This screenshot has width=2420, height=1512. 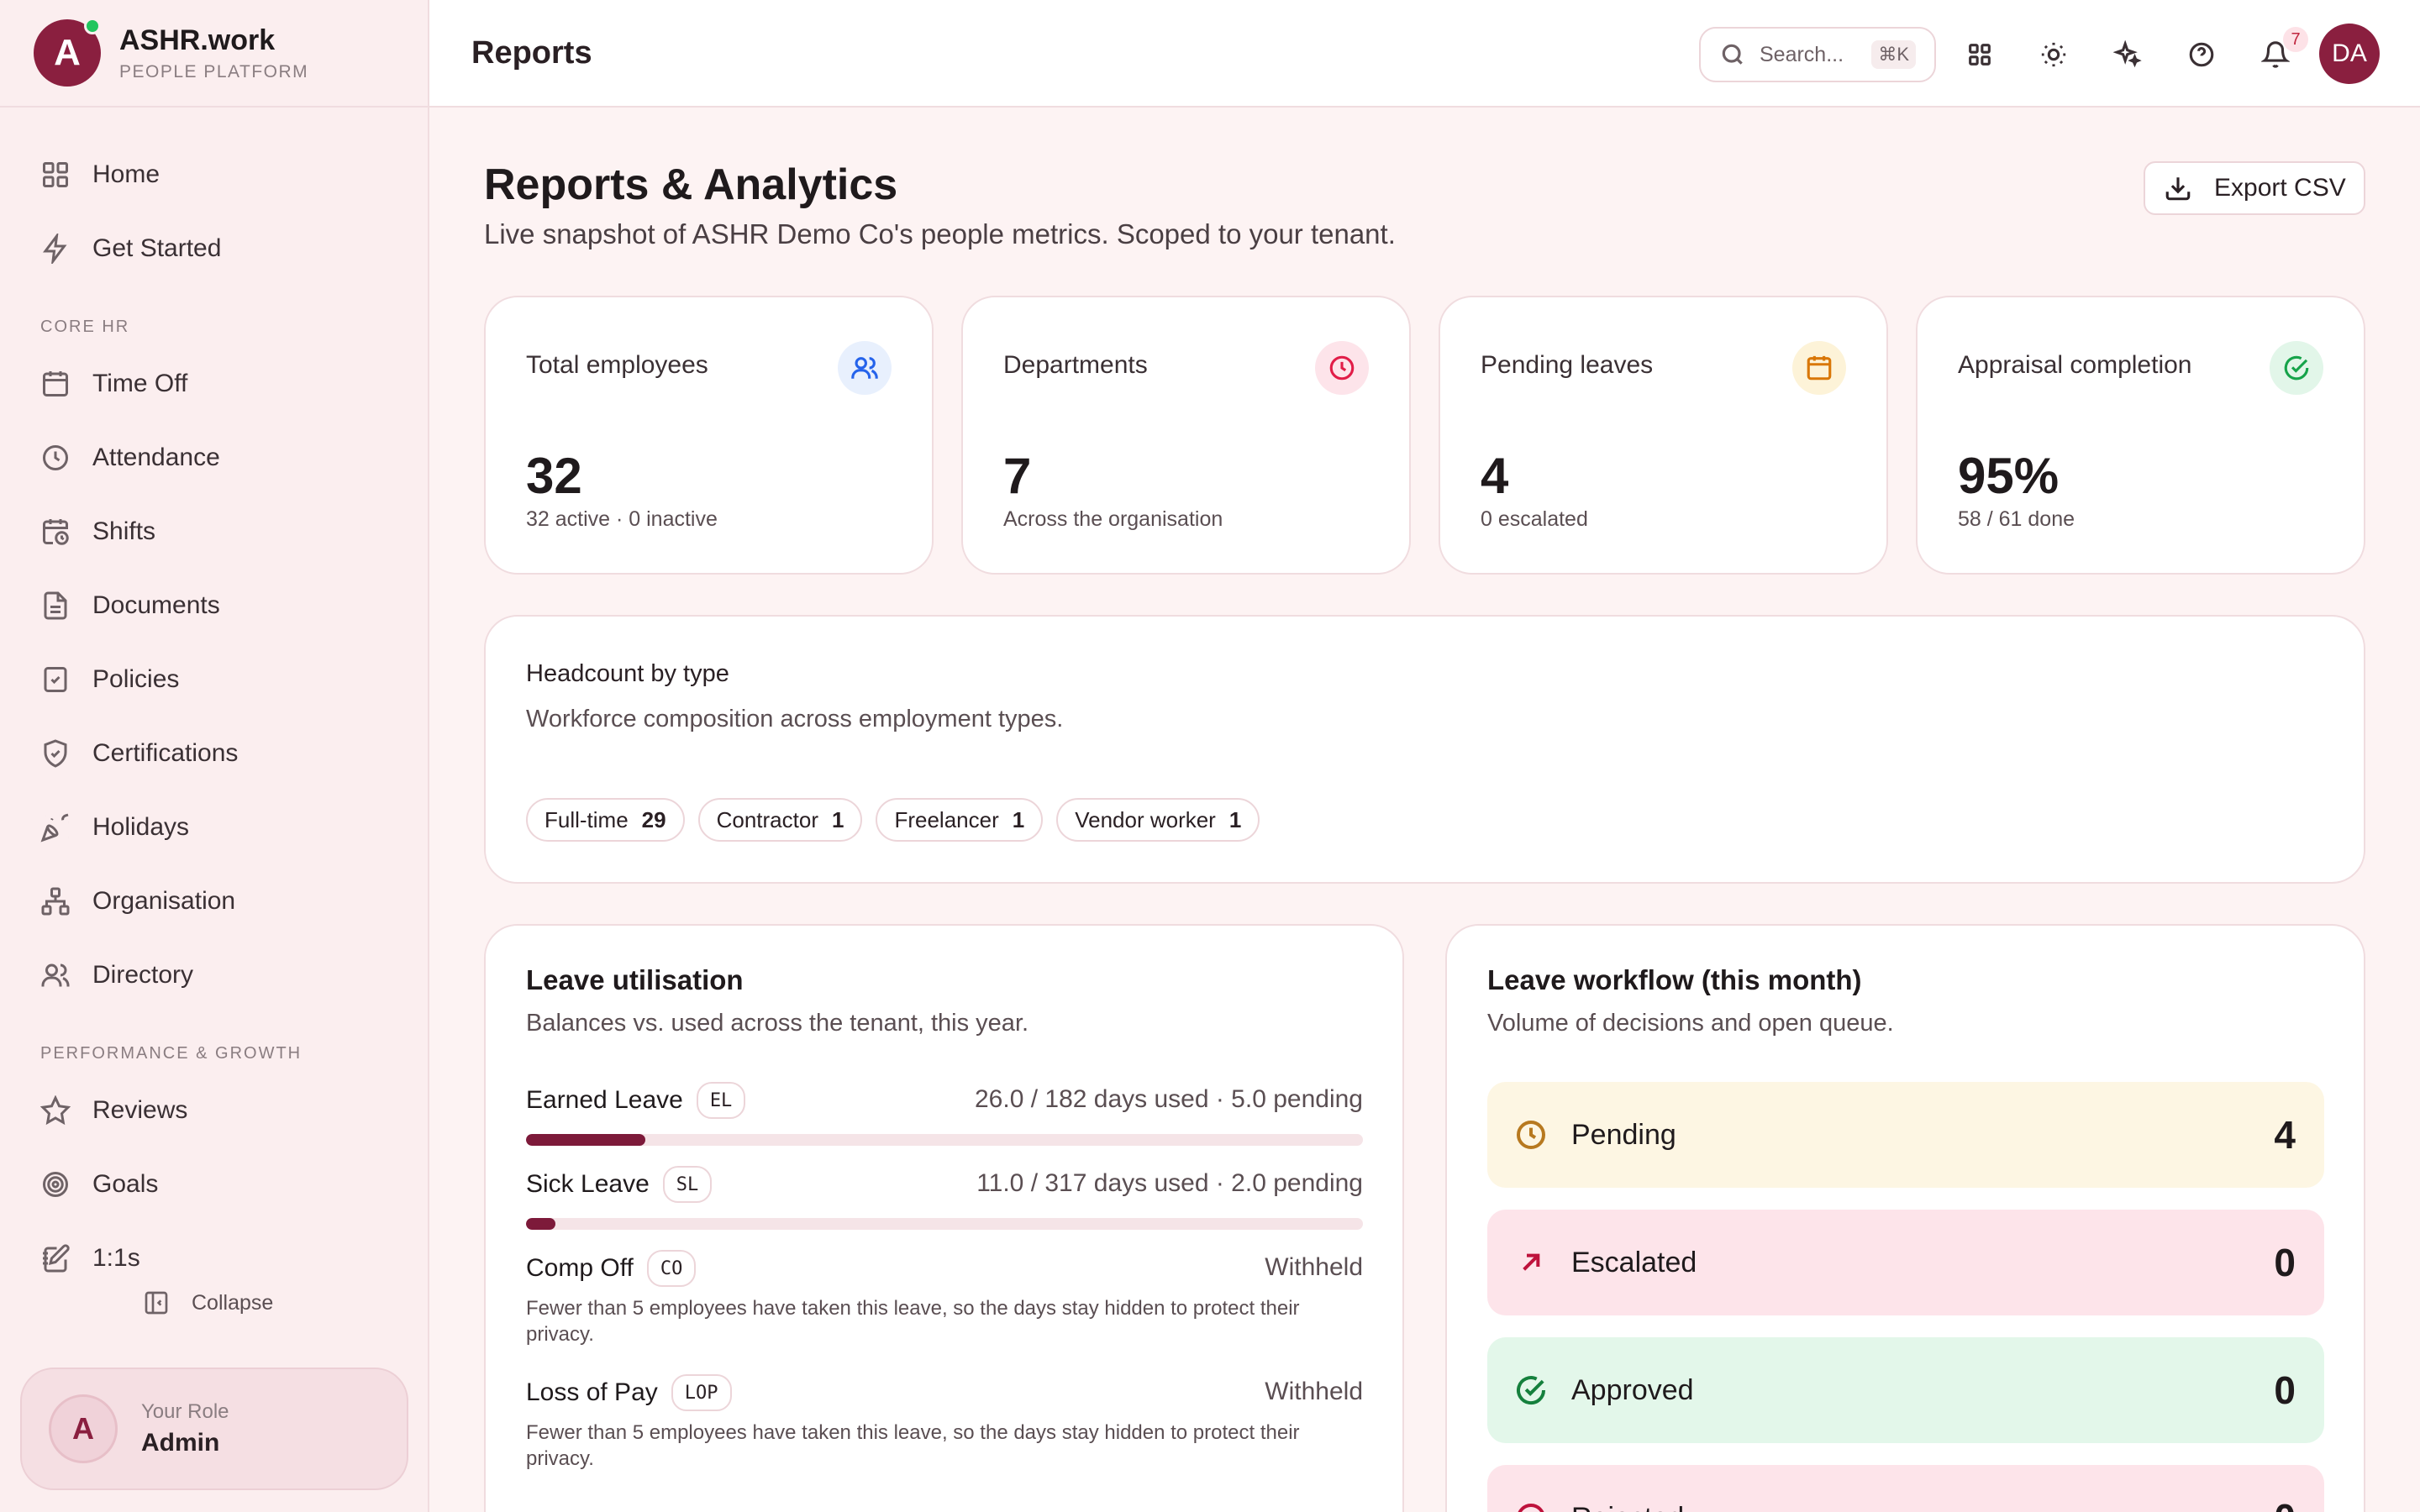 What do you see at coordinates (197, 40) in the screenshot?
I see `brand-name: ASHR.work` at bounding box center [197, 40].